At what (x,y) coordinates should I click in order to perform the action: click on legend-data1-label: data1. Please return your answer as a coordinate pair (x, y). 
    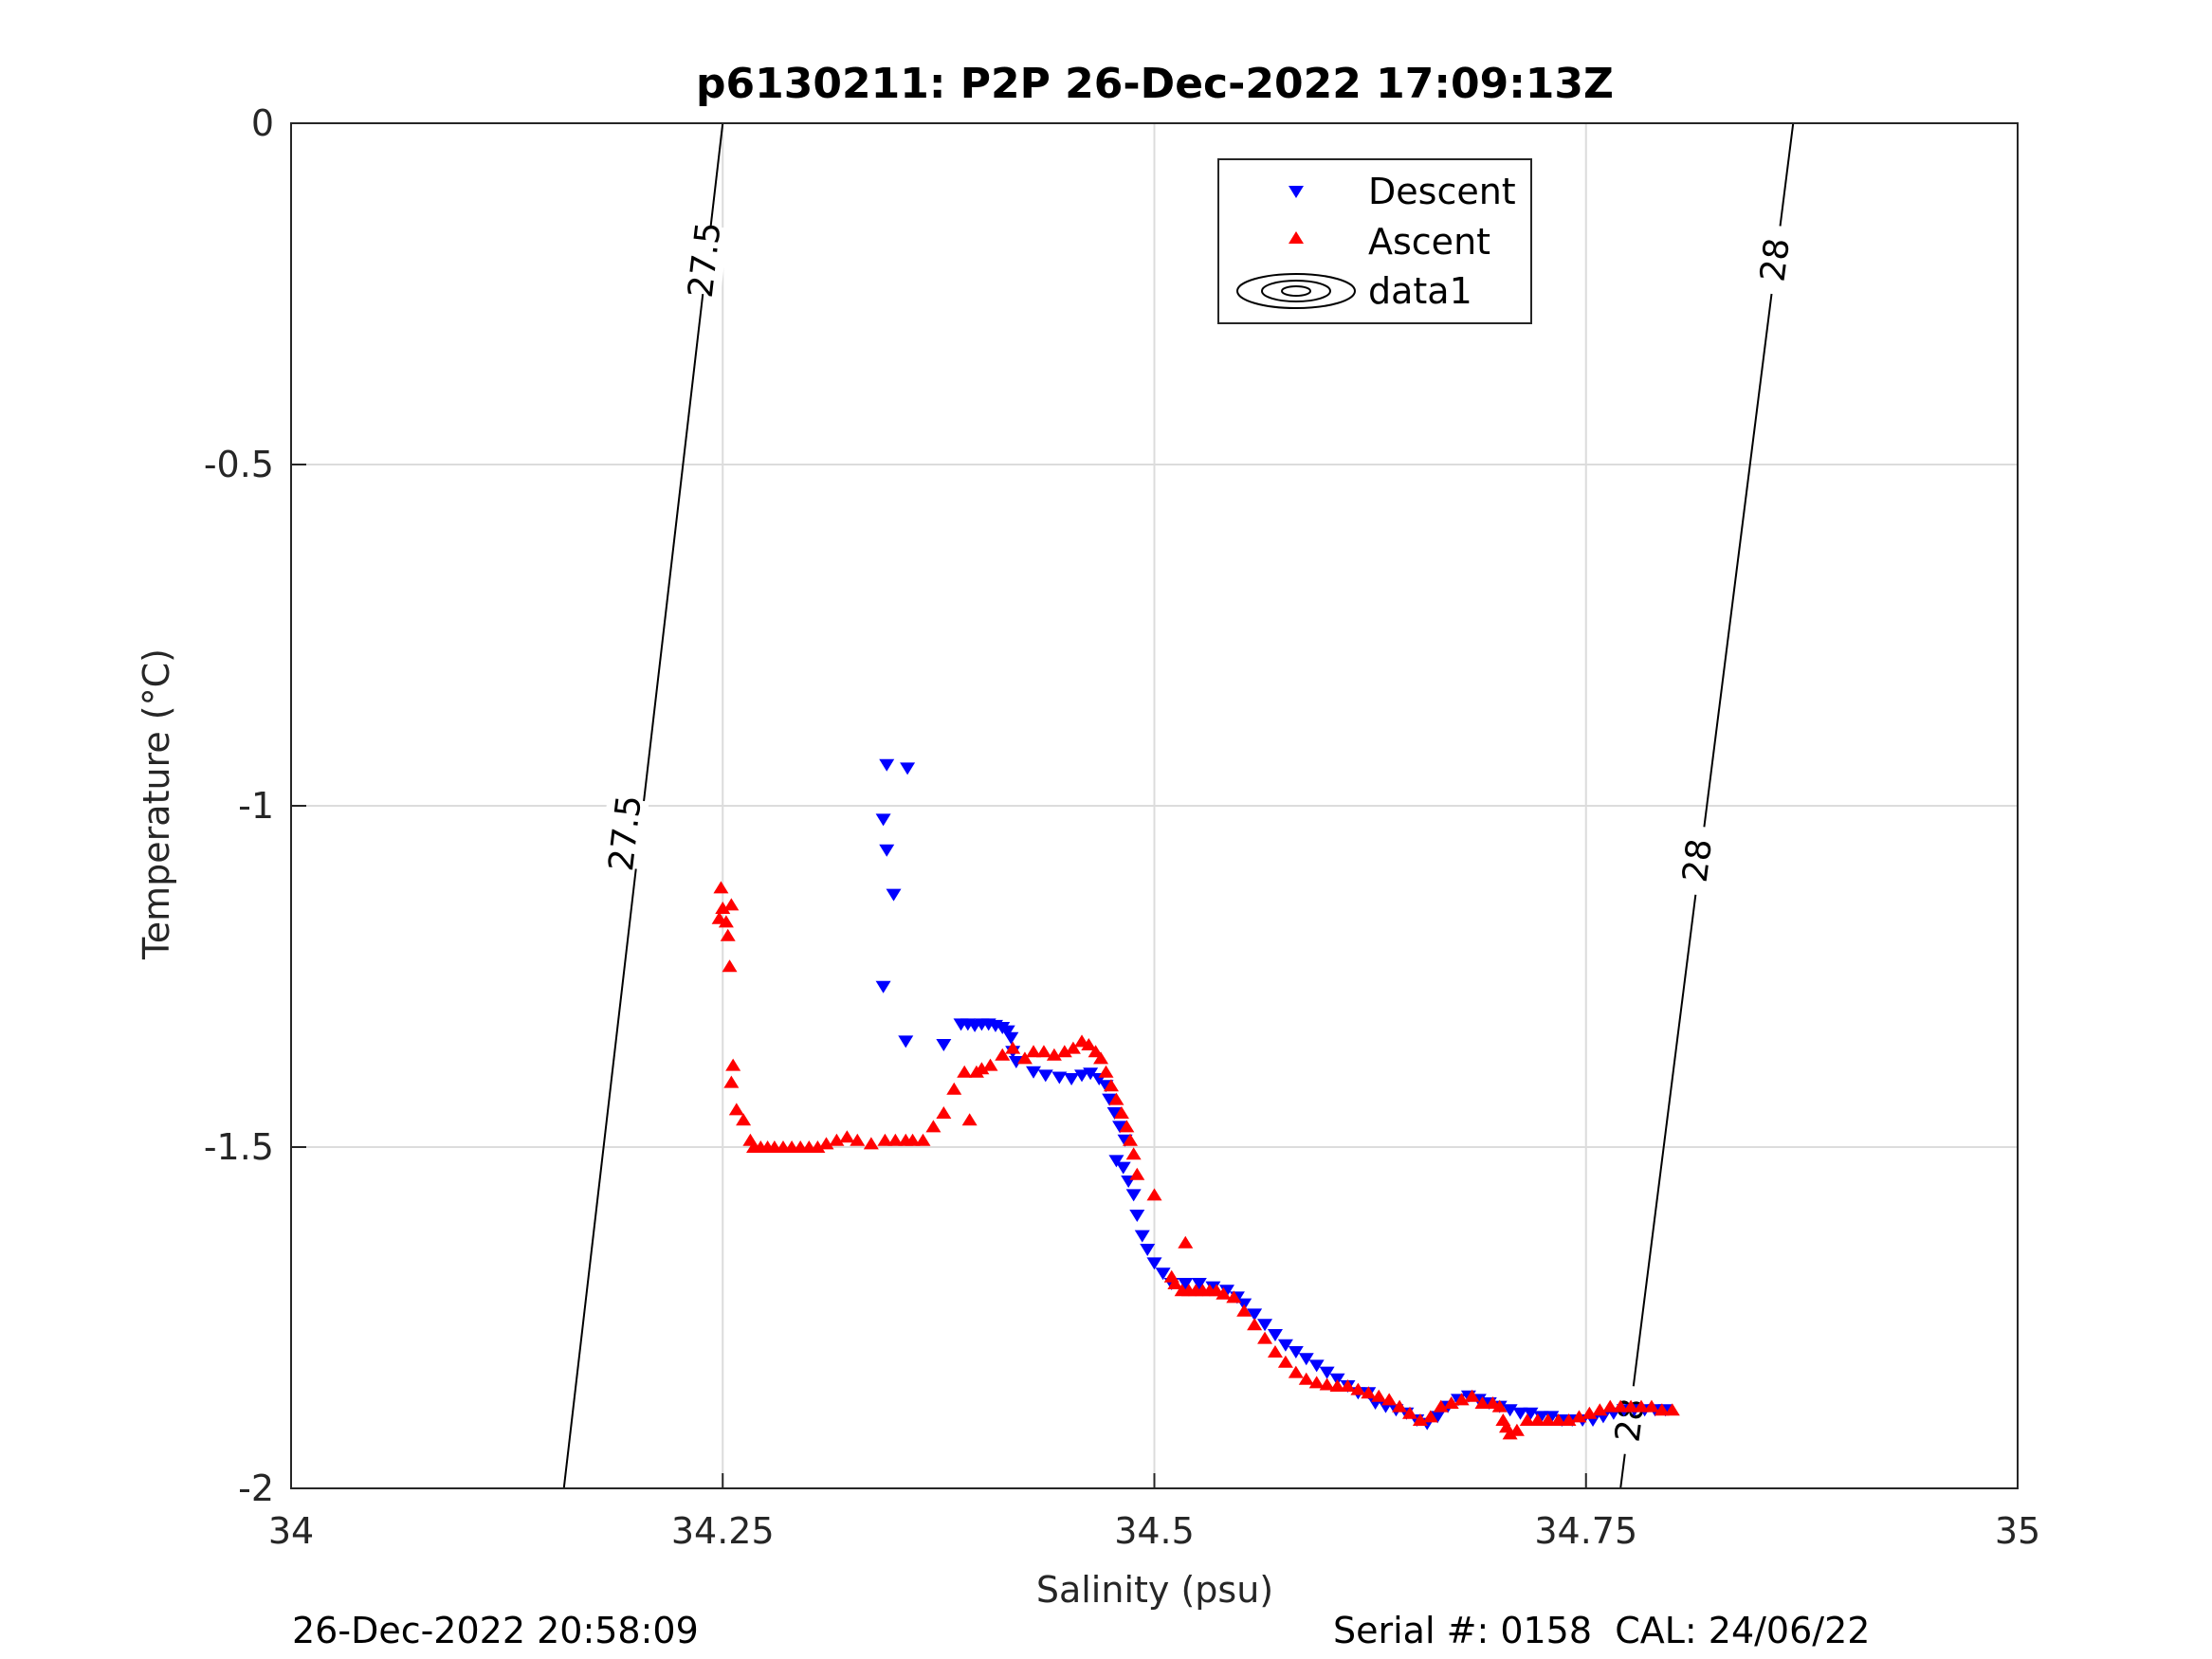
    Looking at the image, I should click on (1420, 291).